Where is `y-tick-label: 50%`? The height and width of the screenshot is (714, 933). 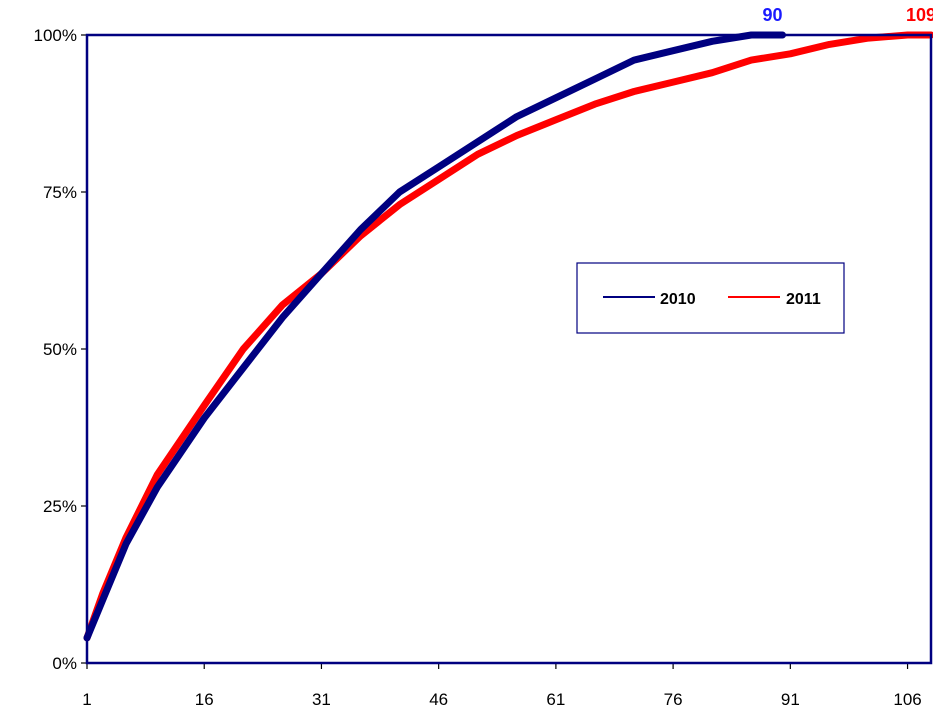
y-tick-label: 50% is located at coordinates (60, 349).